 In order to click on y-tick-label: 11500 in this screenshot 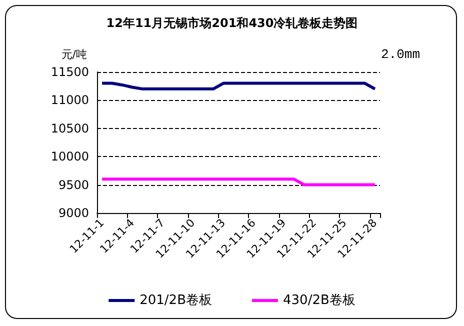, I will do `click(69, 72)`.